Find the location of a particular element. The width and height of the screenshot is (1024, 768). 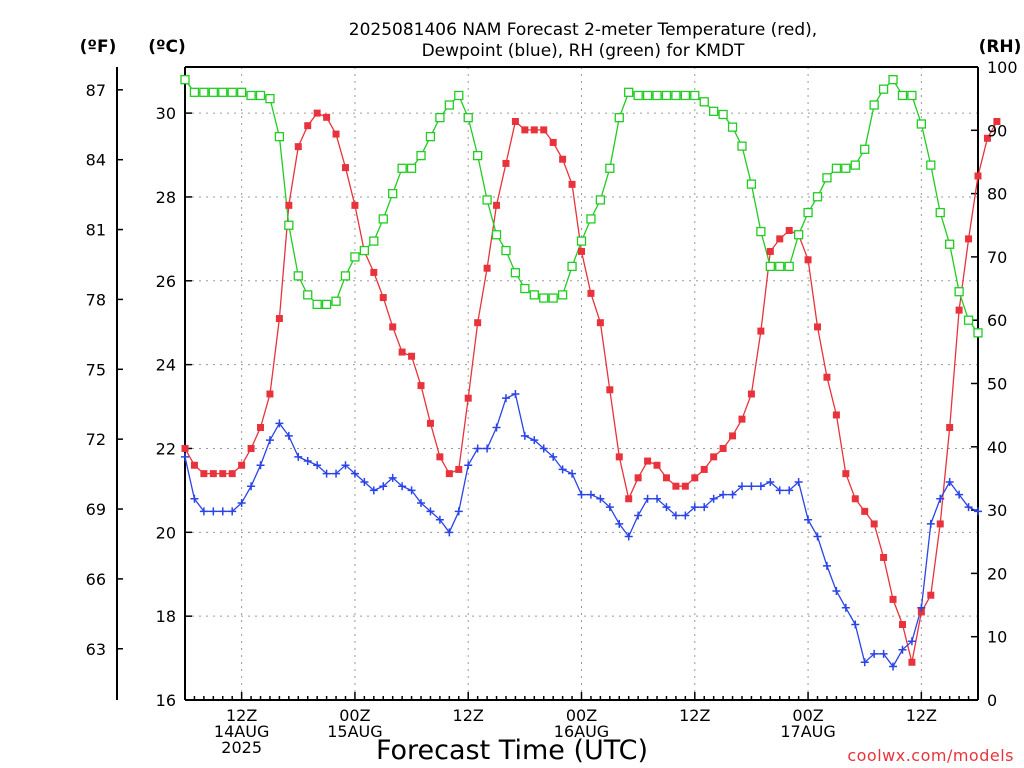

fahrenheit-tick-label: 75 is located at coordinates (96, 369).